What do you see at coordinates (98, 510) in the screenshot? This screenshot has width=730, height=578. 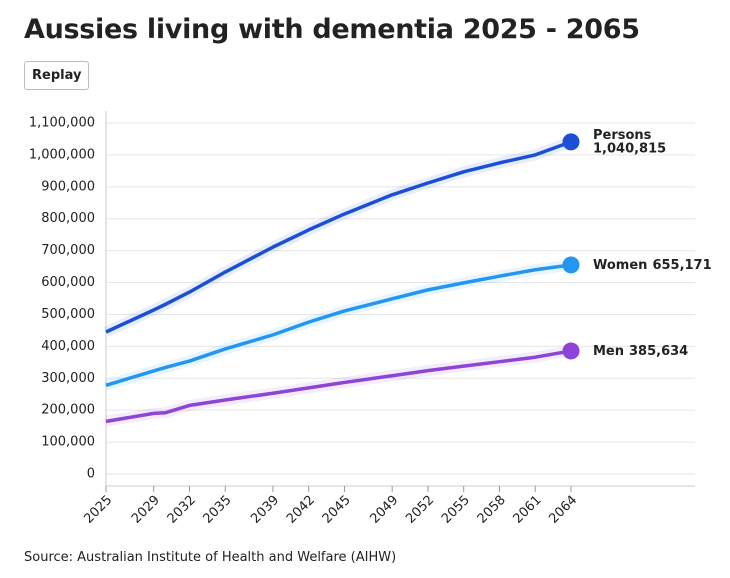 I see `x-tick-label: 2025` at bounding box center [98, 510].